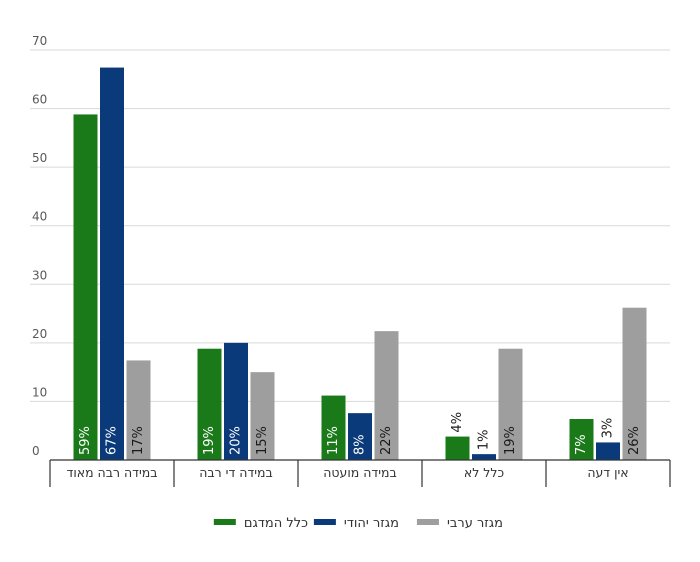 The width and height of the screenshot is (700, 562). Describe the element at coordinates (39, 217) in the screenshot. I see `y-tick-label: 40` at that location.